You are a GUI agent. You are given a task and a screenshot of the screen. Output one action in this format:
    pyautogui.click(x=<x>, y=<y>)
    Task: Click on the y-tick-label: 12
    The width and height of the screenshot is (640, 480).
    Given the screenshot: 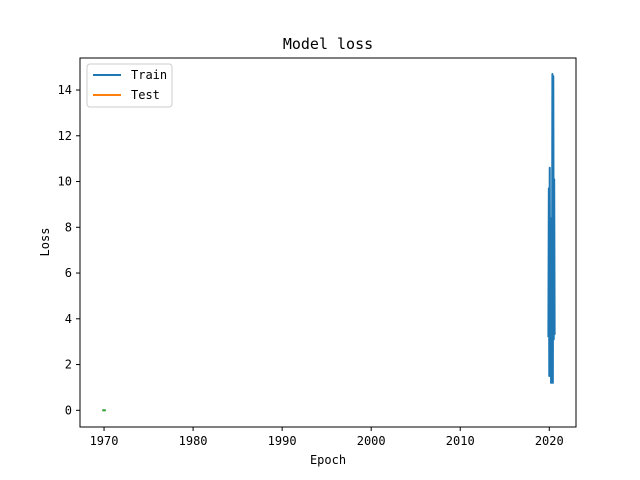 What is the action you would take?
    pyautogui.click(x=65, y=136)
    